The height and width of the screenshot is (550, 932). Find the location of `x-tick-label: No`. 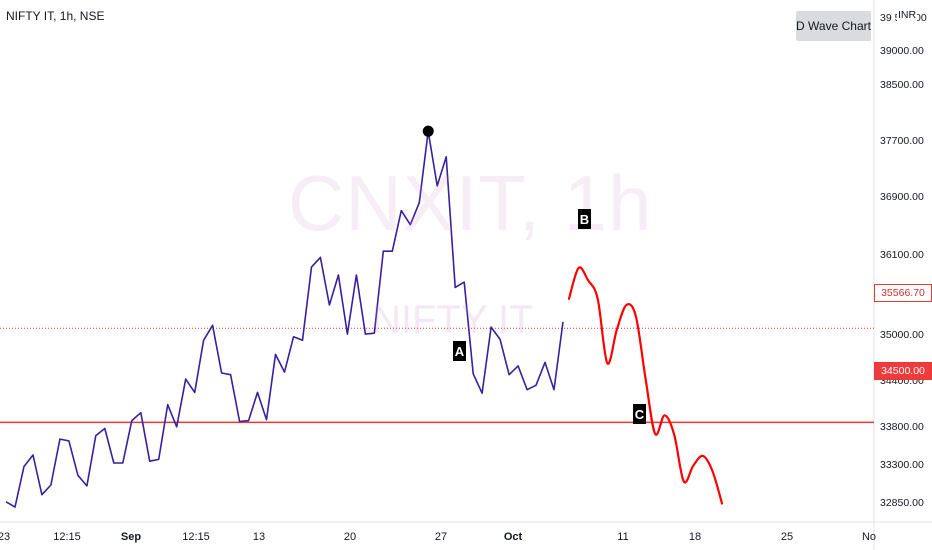

x-tick-label: No is located at coordinates (869, 537).